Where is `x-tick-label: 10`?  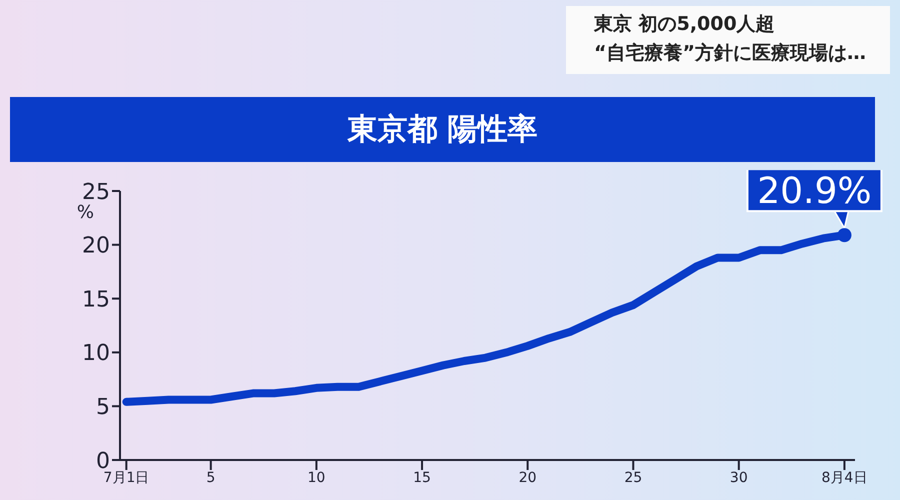
x-tick-label: 10 is located at coordinates (317, 478).